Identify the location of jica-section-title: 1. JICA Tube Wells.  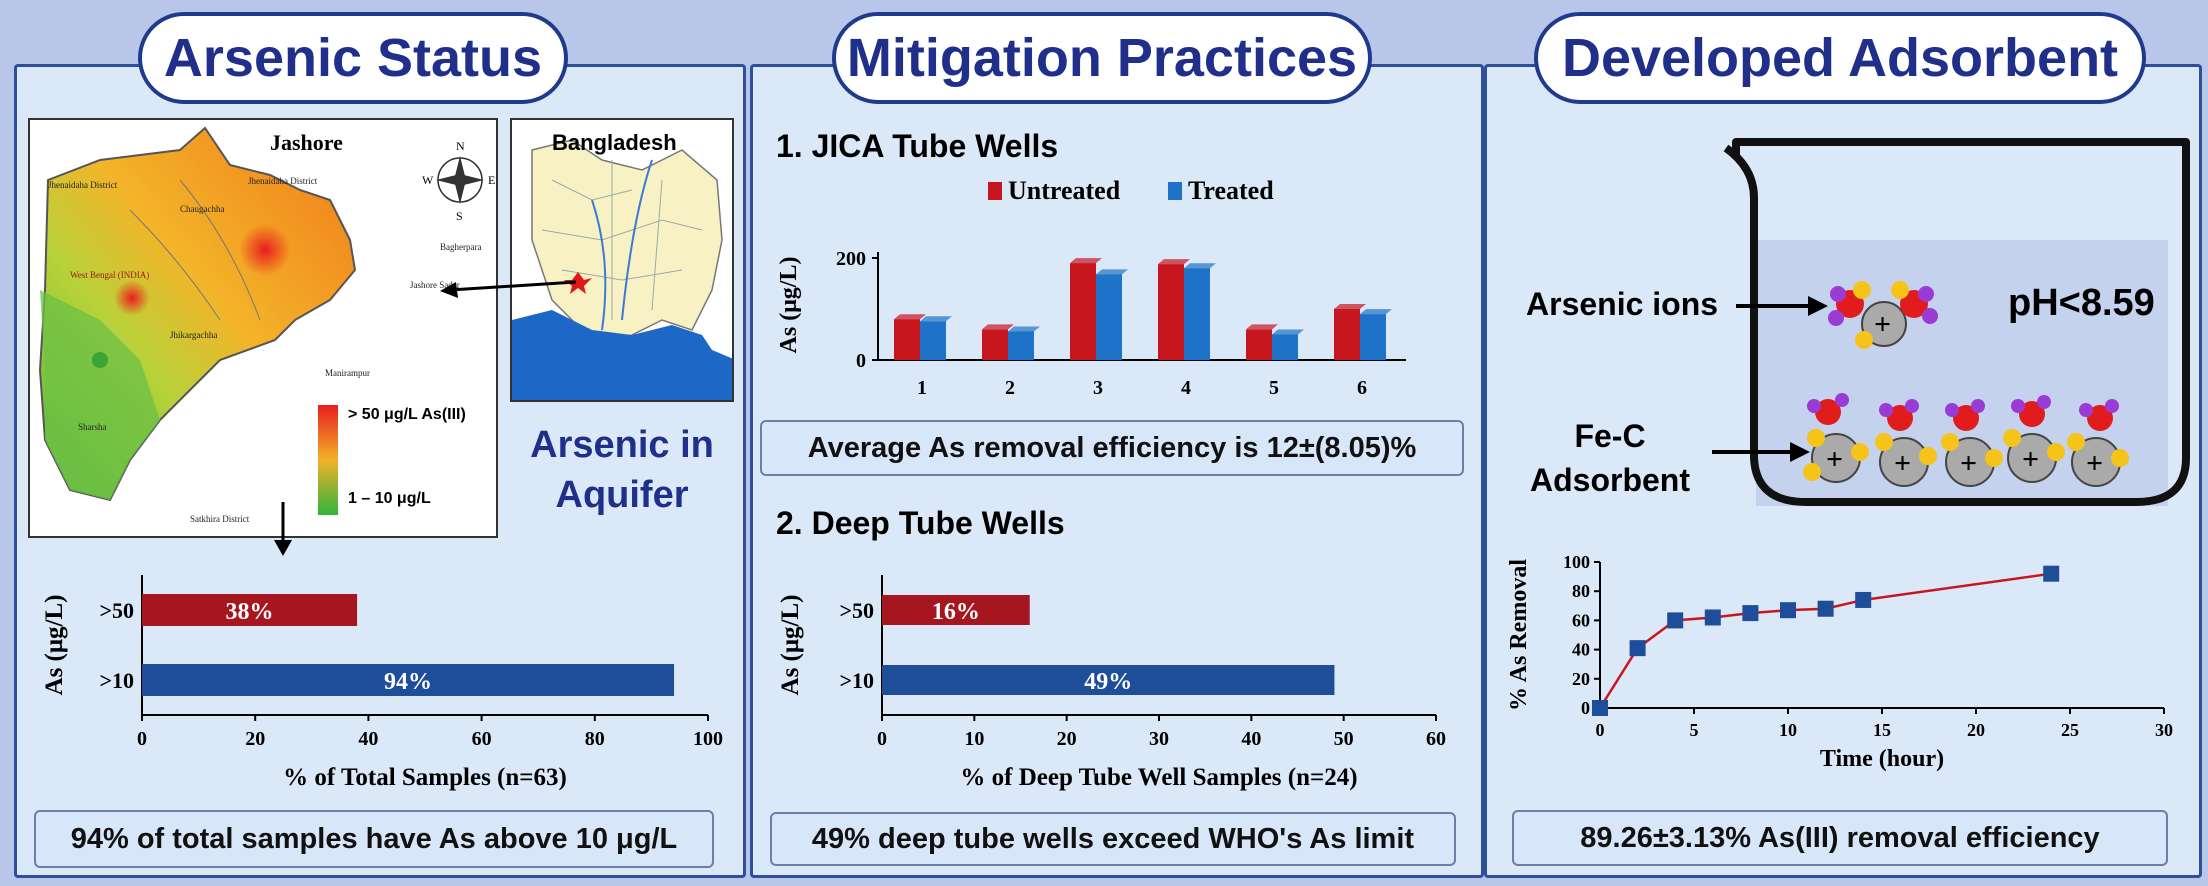
(917, 146).